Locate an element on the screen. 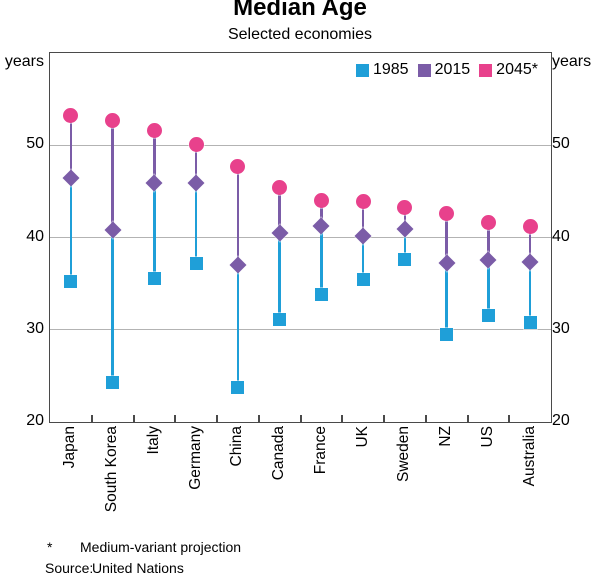 The image size is (600, 579). source-label: Source: is located at coordinates (69, 568).